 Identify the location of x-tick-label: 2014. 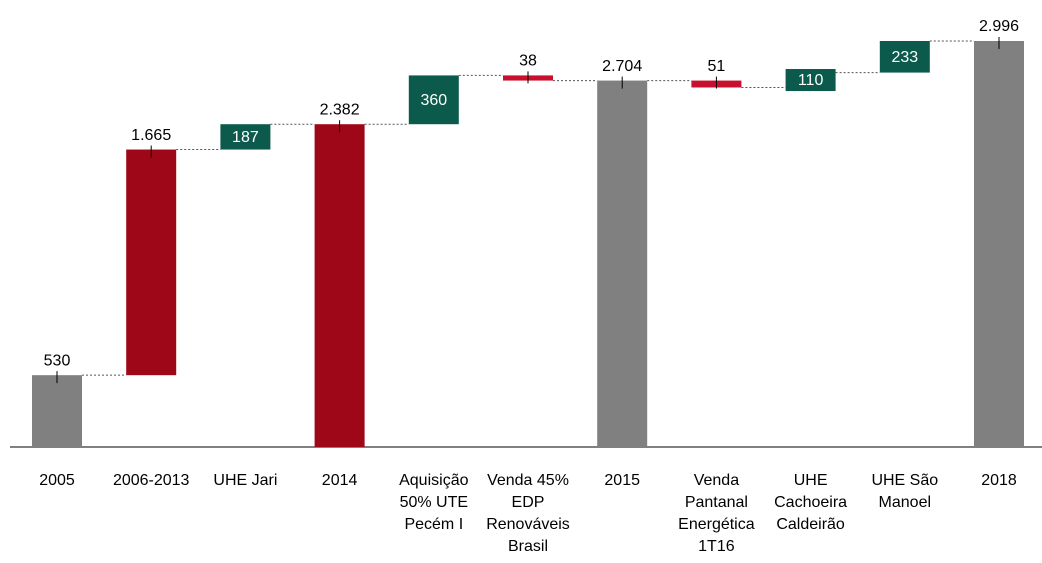
(340, 480).